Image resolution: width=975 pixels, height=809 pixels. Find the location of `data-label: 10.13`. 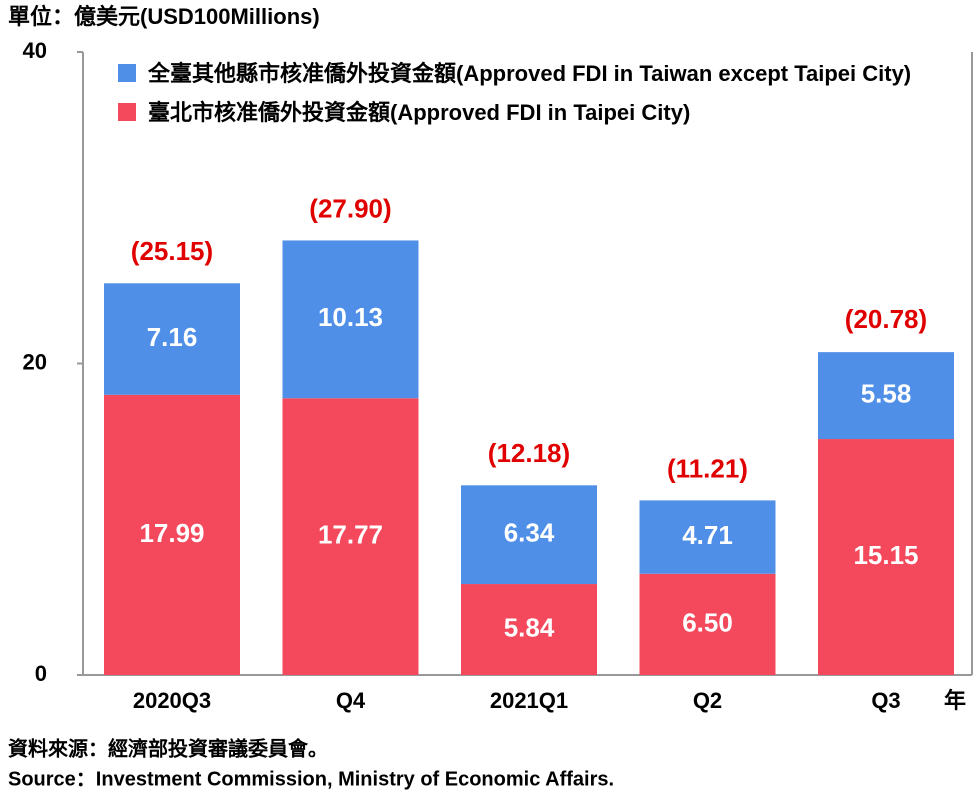

data-label: 10.13 is located at coordinates (350, 317).